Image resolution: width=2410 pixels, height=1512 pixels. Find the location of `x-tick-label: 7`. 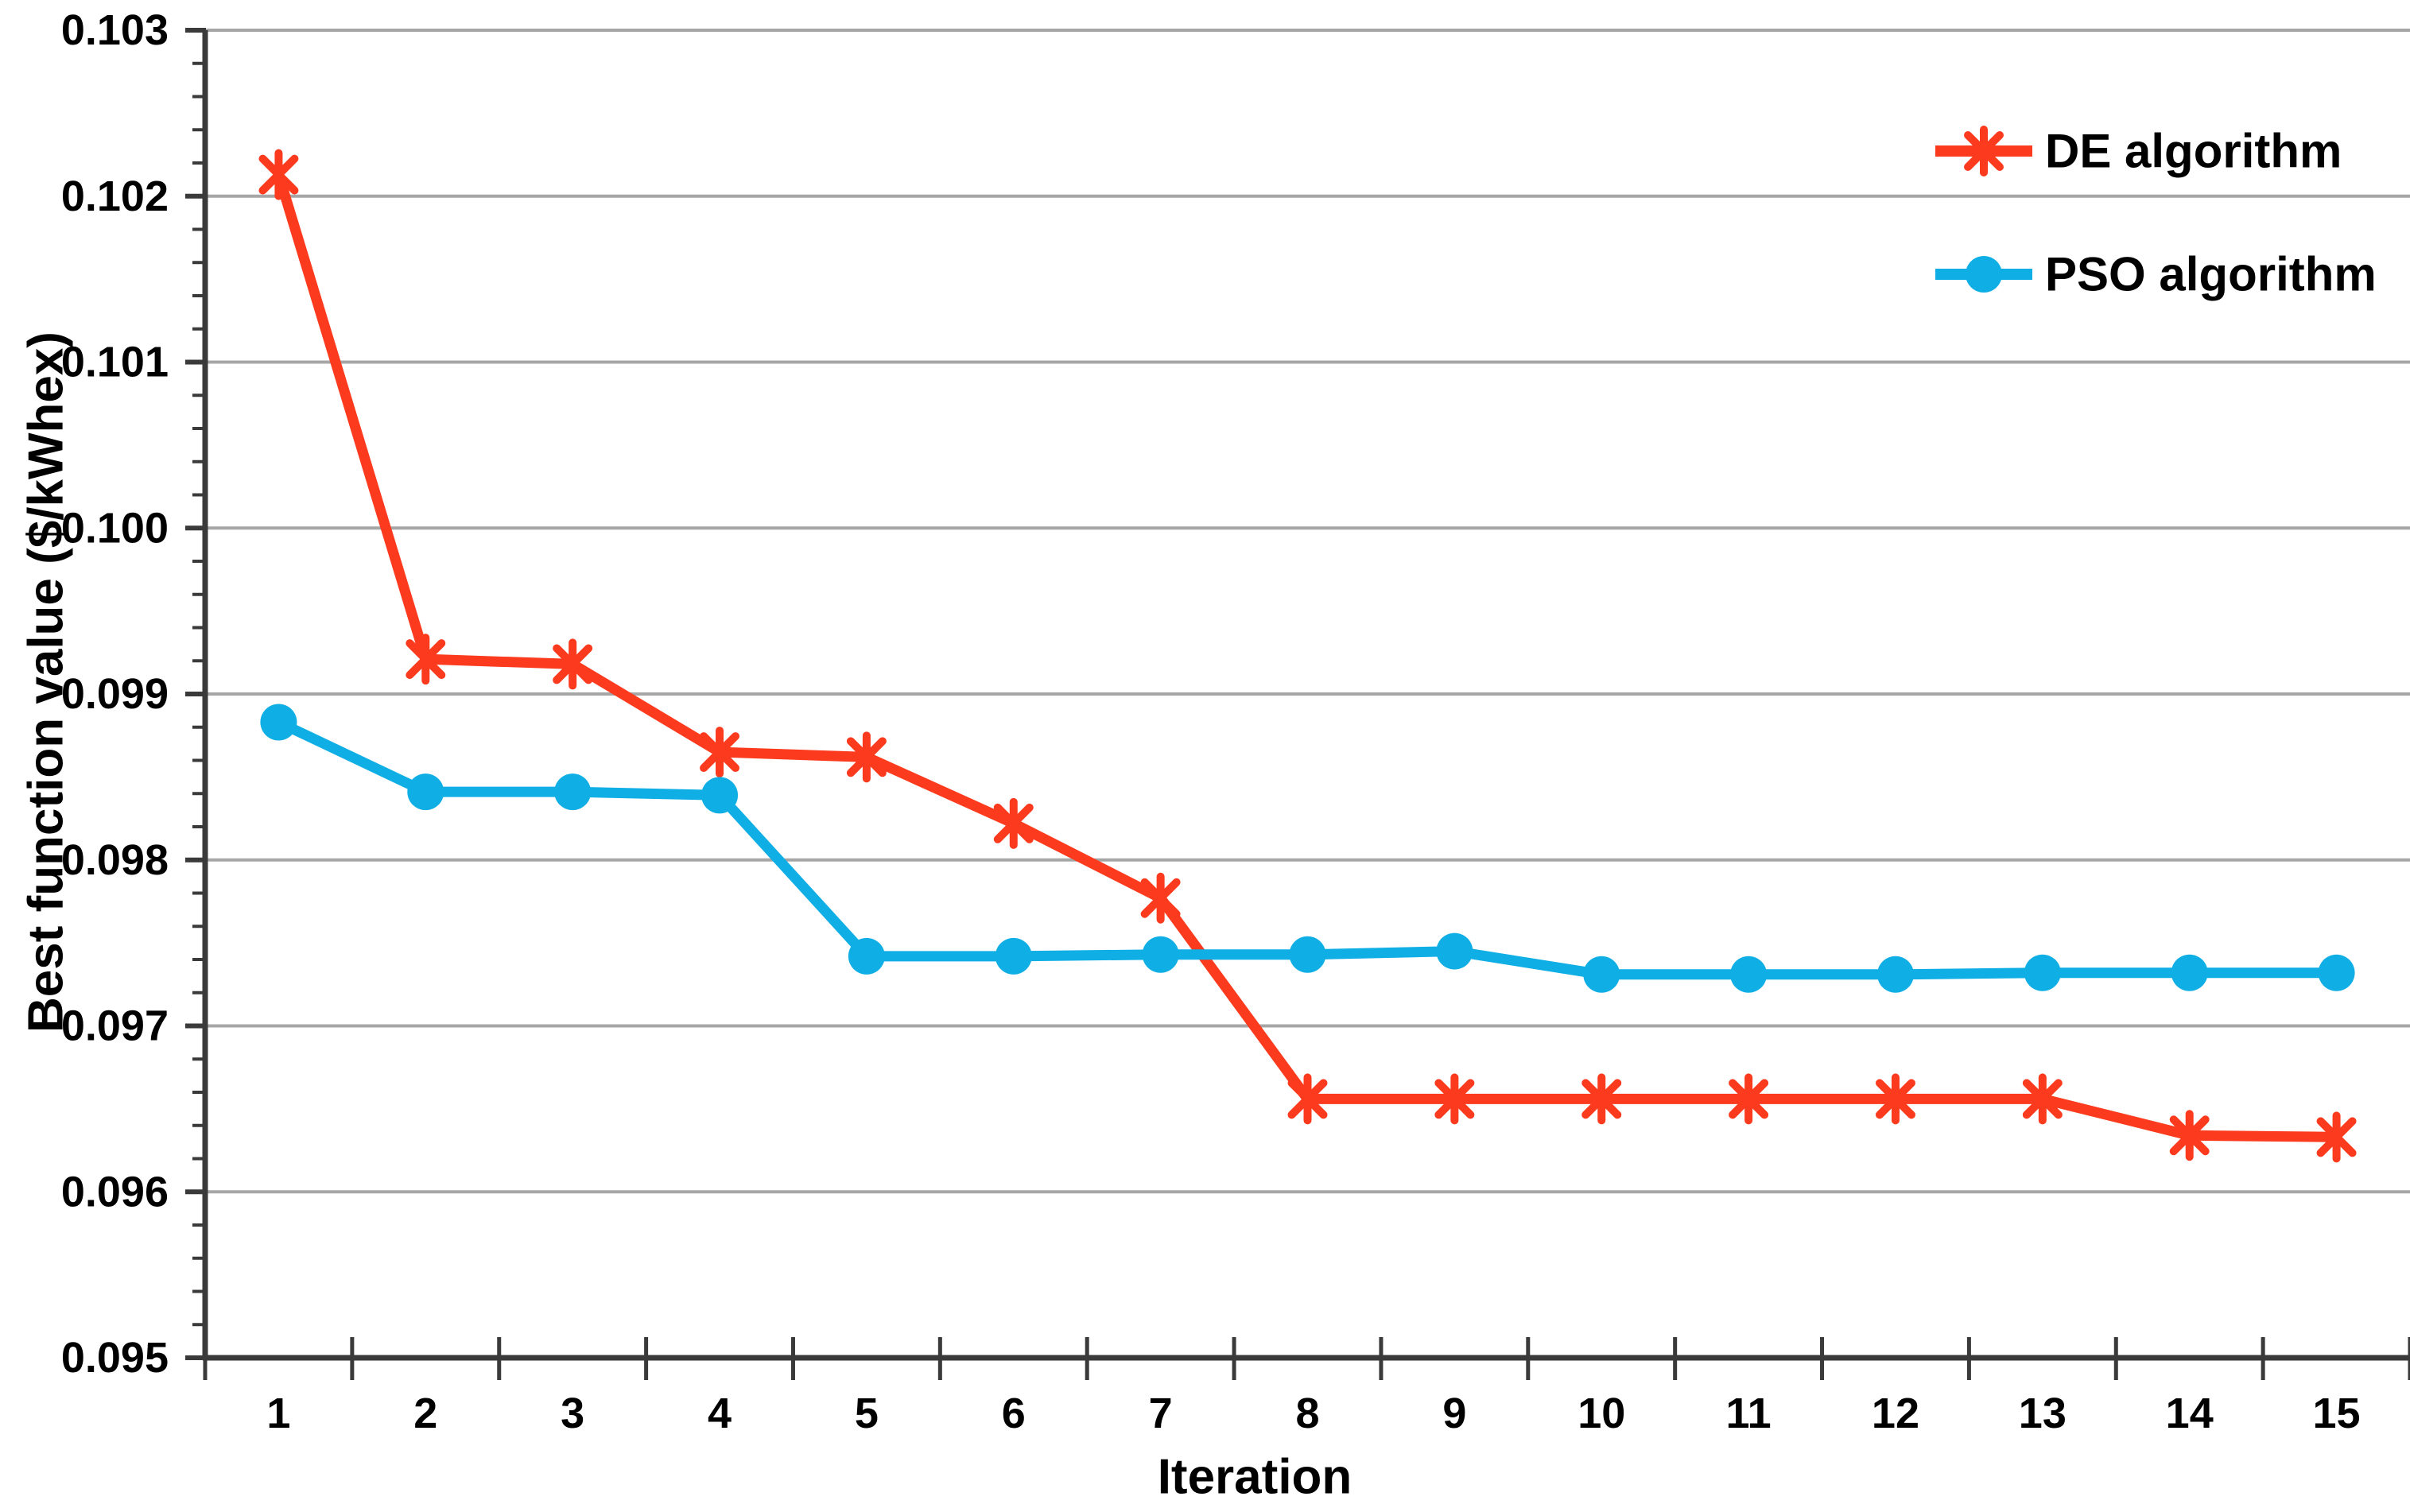

x-tick-label: 7 is located at coordinates (1161, 1413).